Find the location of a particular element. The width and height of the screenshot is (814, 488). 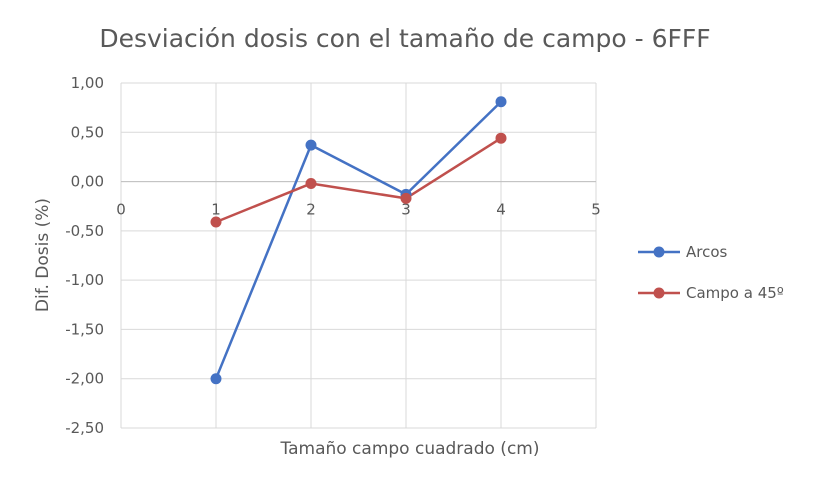

x-tick-label: 3 is located at coordinates (406, 210).